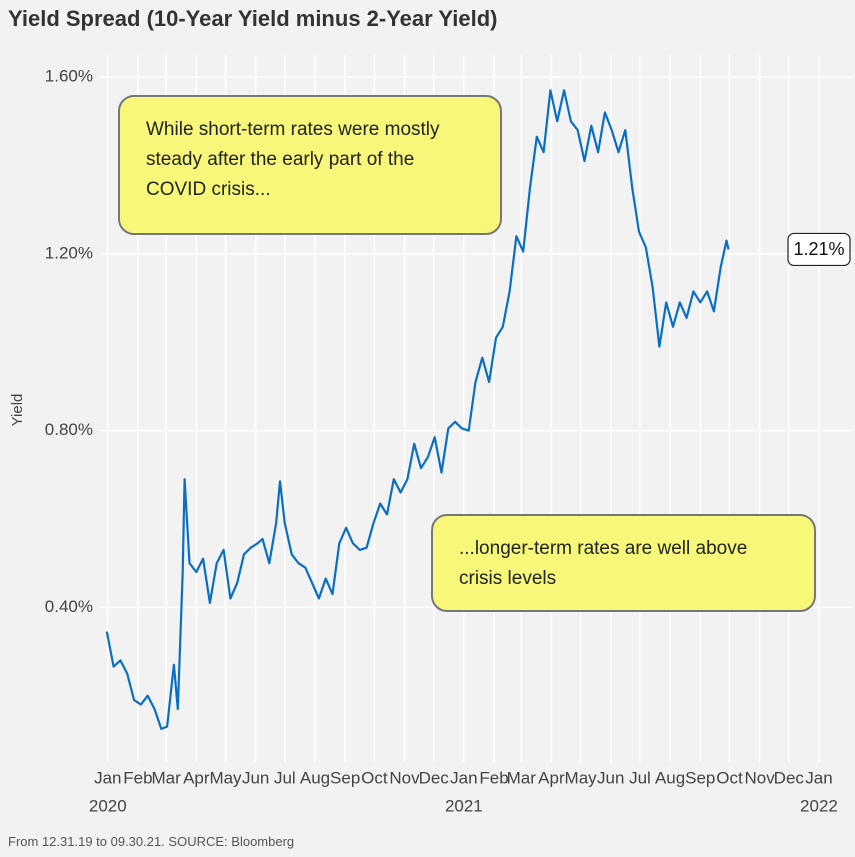 The width and height of the screenshot is (855, 857). I want to click on y-tick-label: 1.60%, so click(69, 76).